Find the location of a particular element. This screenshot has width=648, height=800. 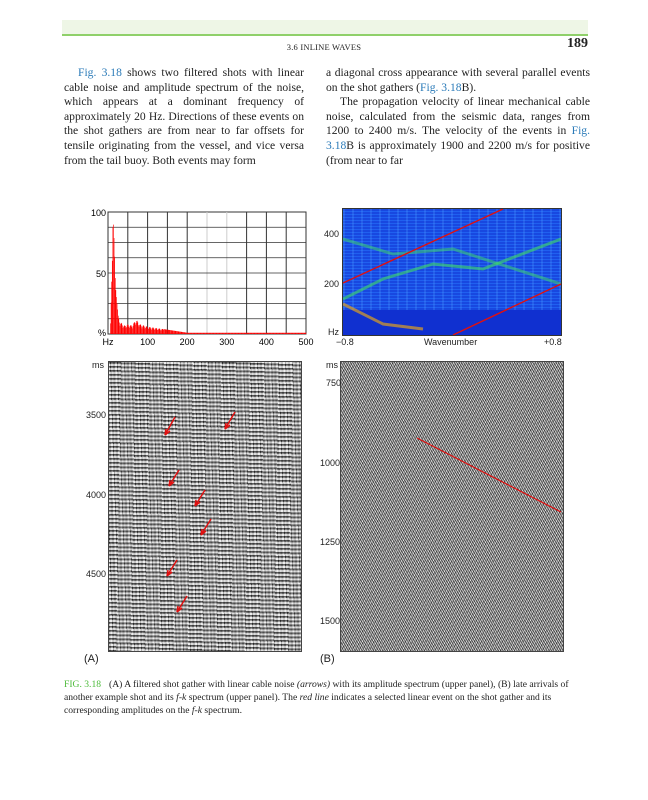

seis-b-ytick: 1500 is located at coordinates (330, 621).